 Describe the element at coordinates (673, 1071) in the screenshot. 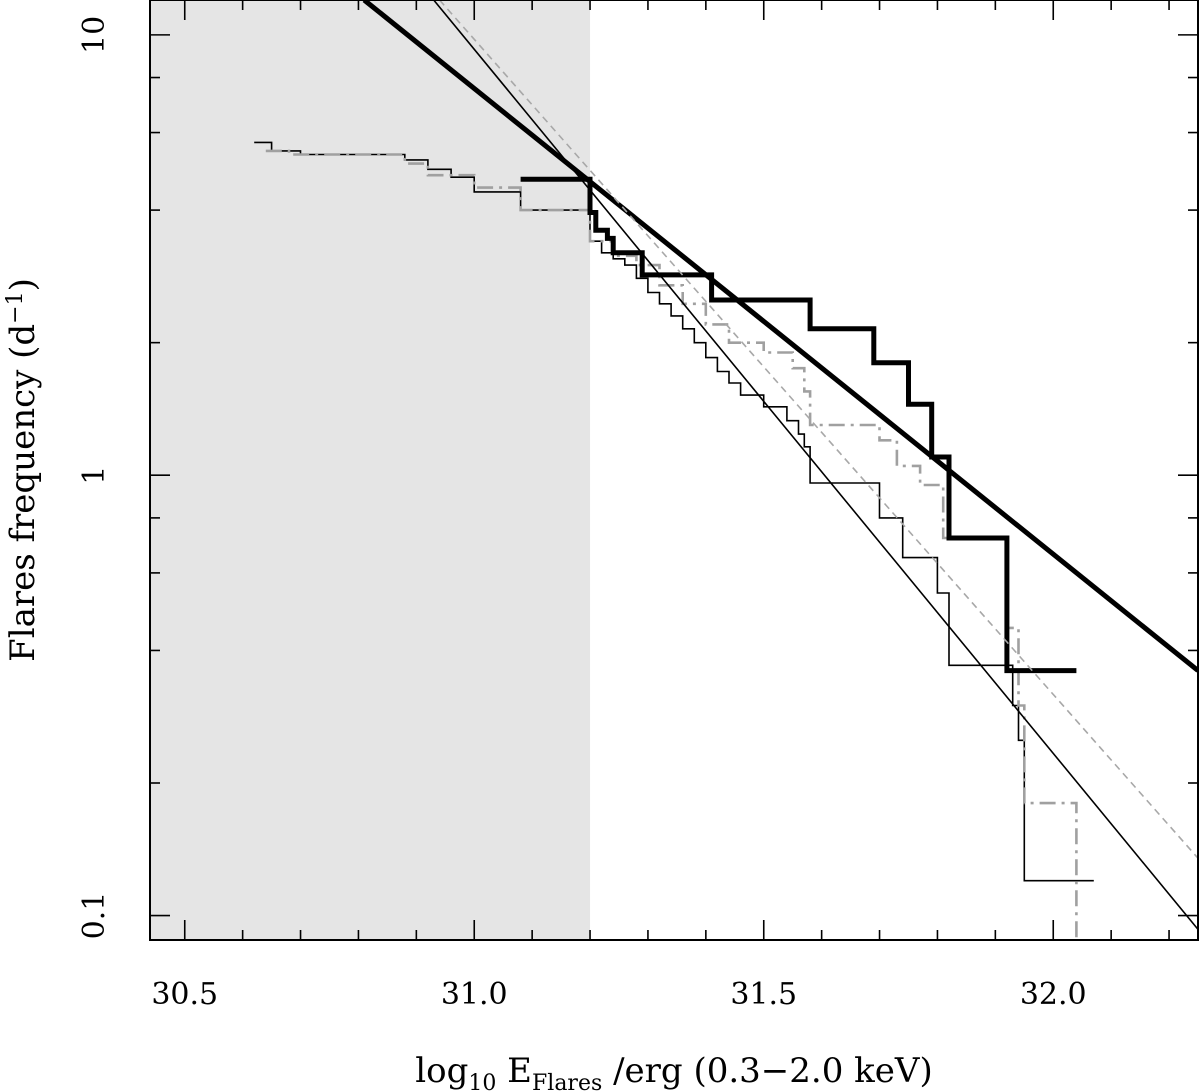

I see `x-axis-title: log10 EFlares /erg (0.3−2.0 keV)` at that location.